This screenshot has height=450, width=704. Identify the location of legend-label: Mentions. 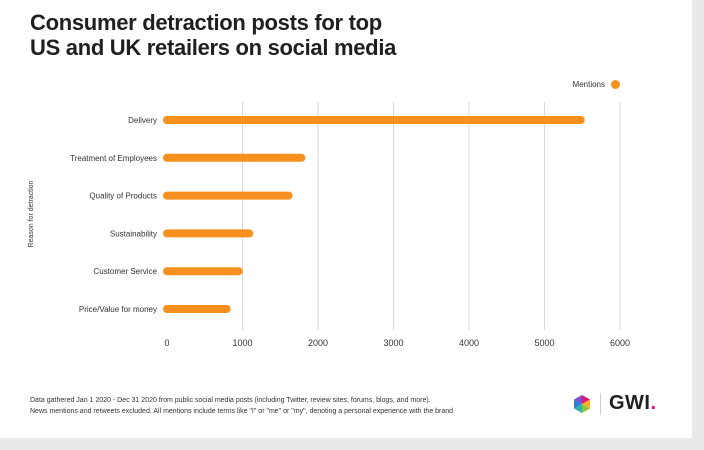
(588, 84).